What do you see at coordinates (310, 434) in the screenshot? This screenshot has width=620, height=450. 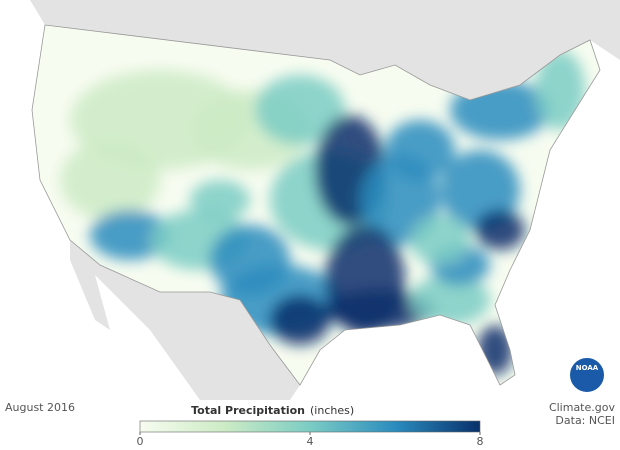 I see `colorbar: 0 4 8` at bounding box center [310, 434].